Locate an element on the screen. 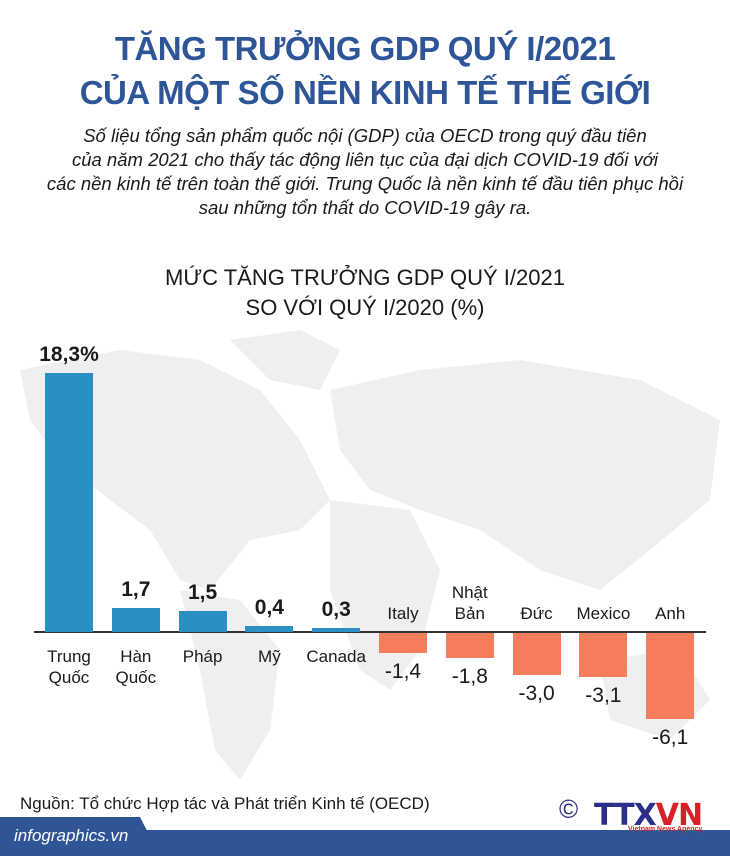 This screenshot has height=856, width=730. category-label: Anh is located at coordinates (670, 613).